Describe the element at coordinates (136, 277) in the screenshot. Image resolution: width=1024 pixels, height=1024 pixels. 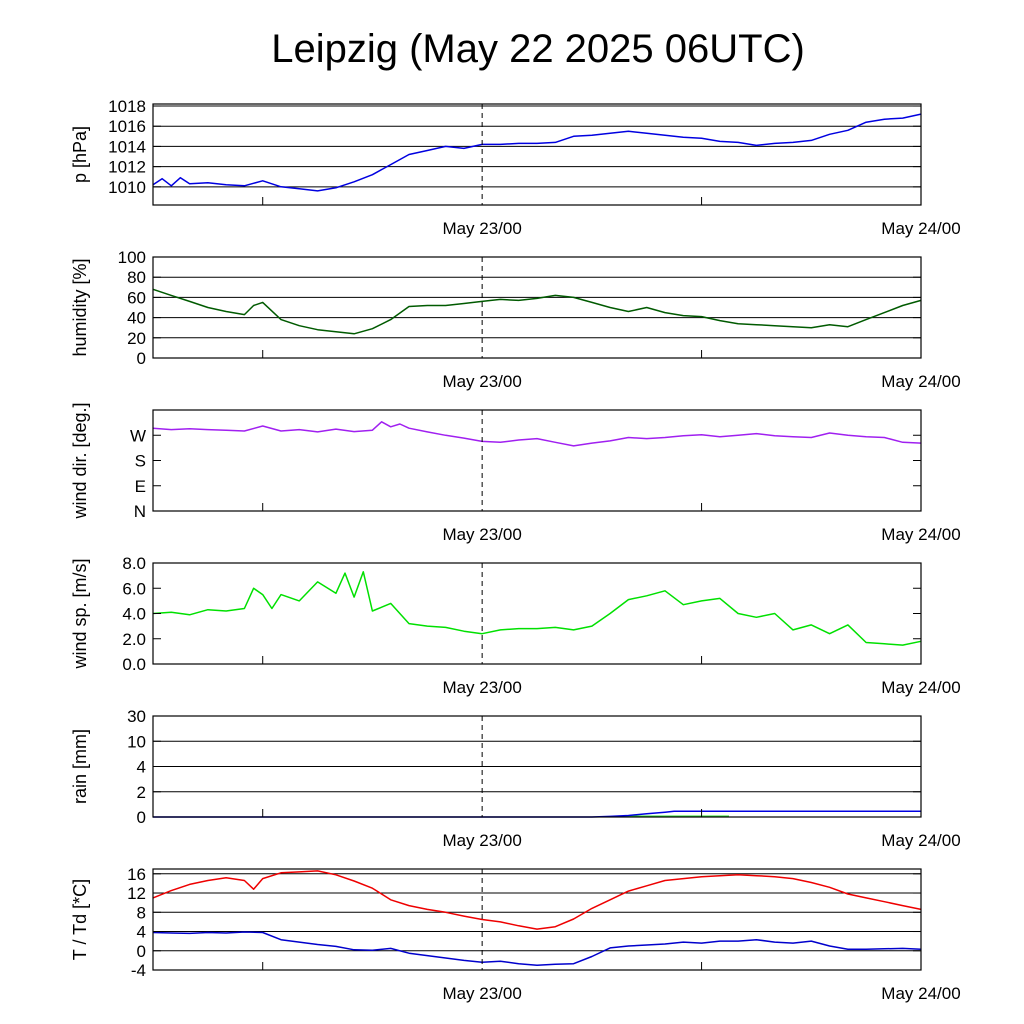
I see `y-tick-label: 80` at that location.